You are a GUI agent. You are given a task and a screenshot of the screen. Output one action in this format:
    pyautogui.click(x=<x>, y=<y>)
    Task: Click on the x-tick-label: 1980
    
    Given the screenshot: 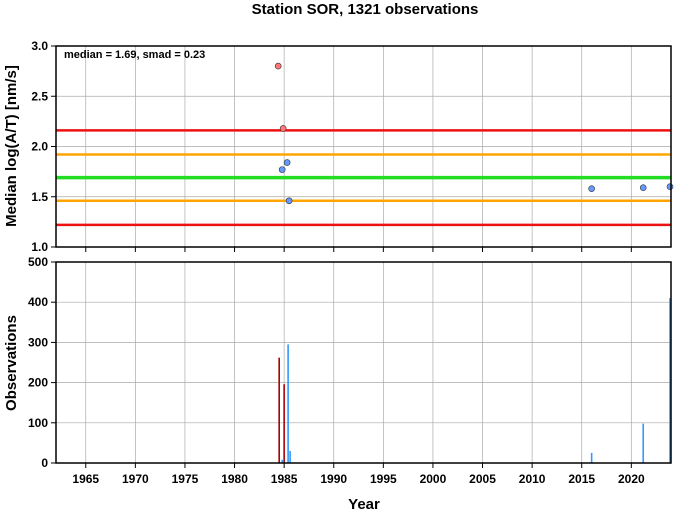 What is the action you would take?
    pyautogui.click(x=234, y=479)
    